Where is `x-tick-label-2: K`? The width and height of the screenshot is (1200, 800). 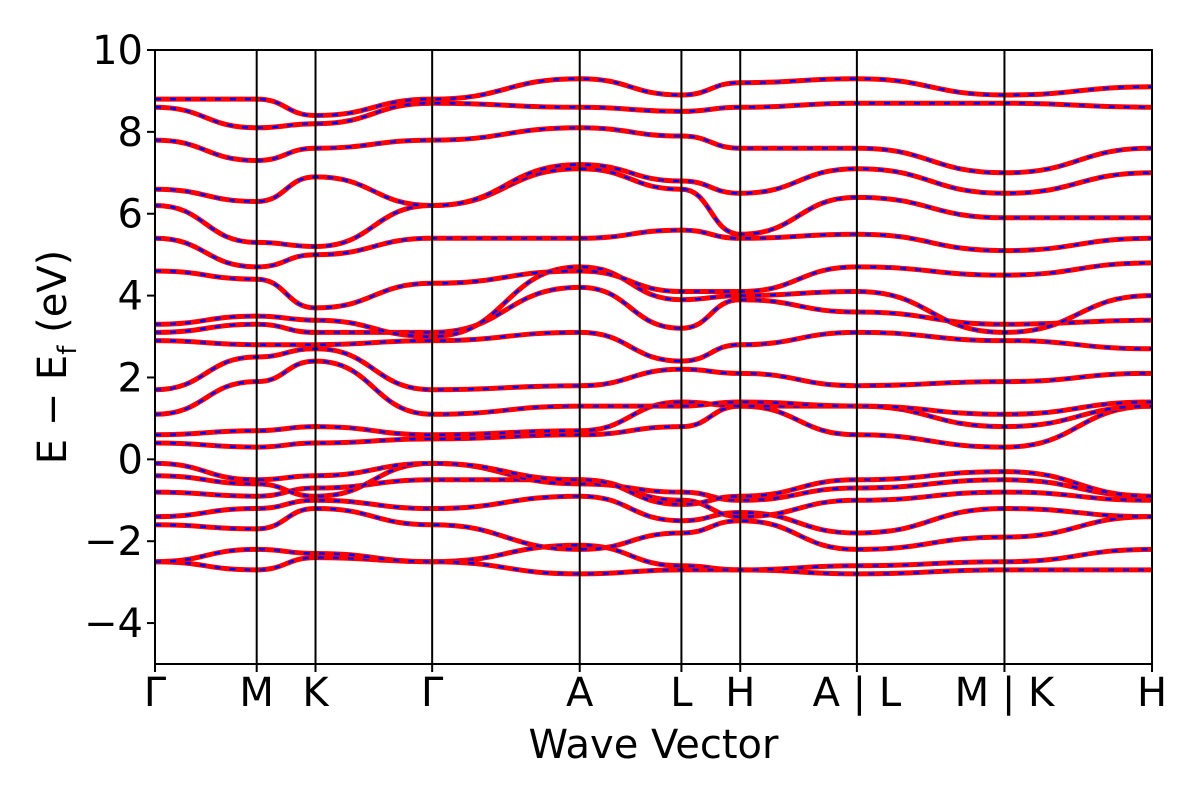
x-tick-label-2: K is located at coordinates (316, 693).